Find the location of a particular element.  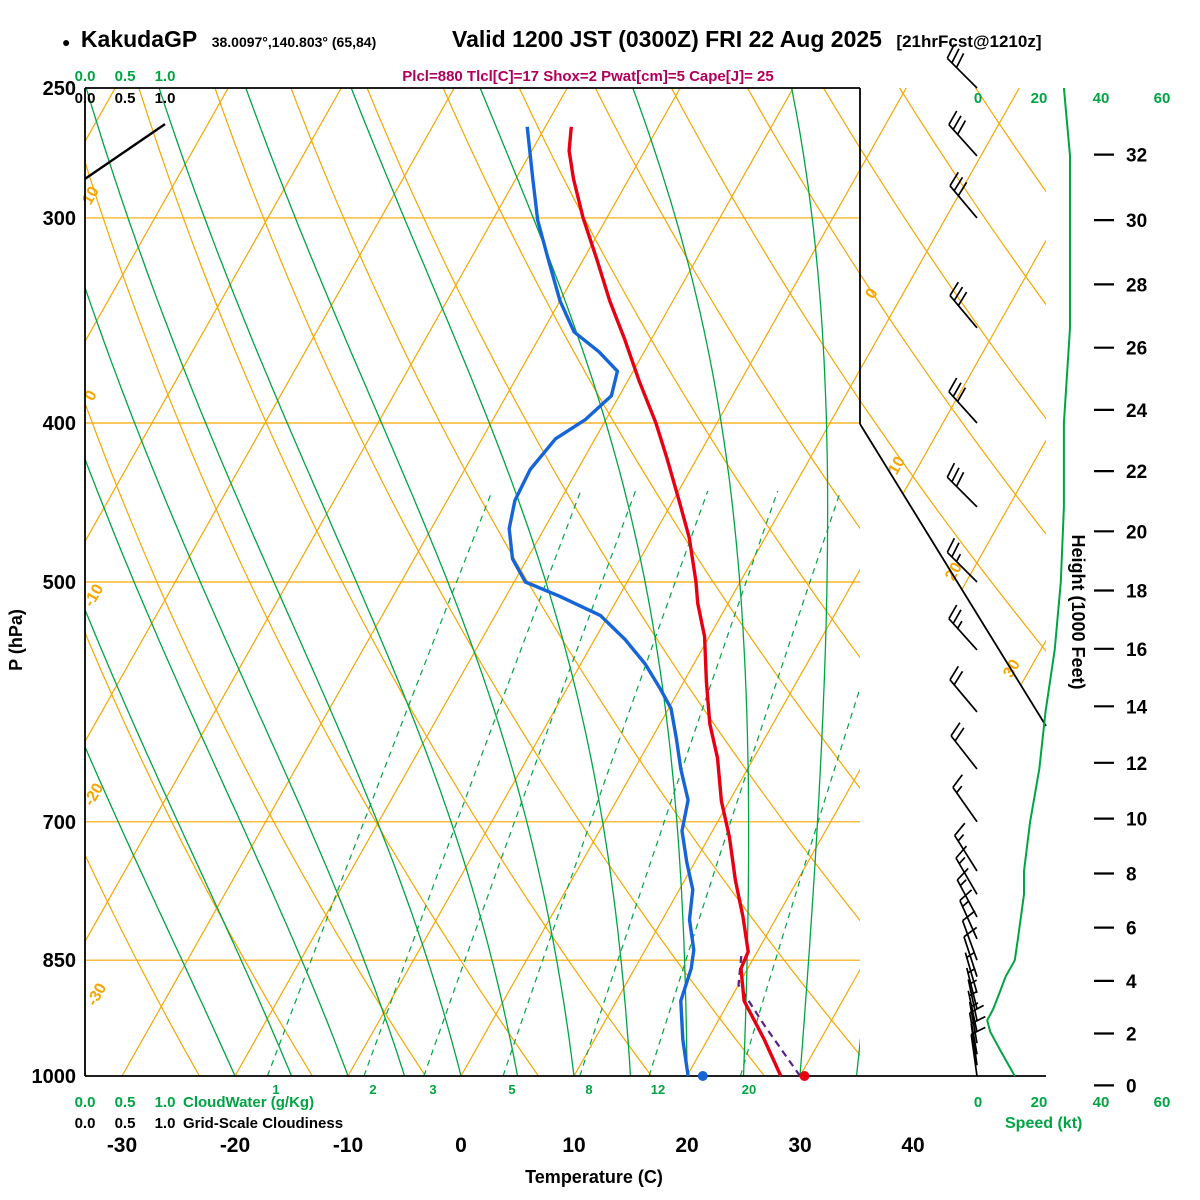

mixing-ratio-label: 3 is located at coordinates (432, 1089).